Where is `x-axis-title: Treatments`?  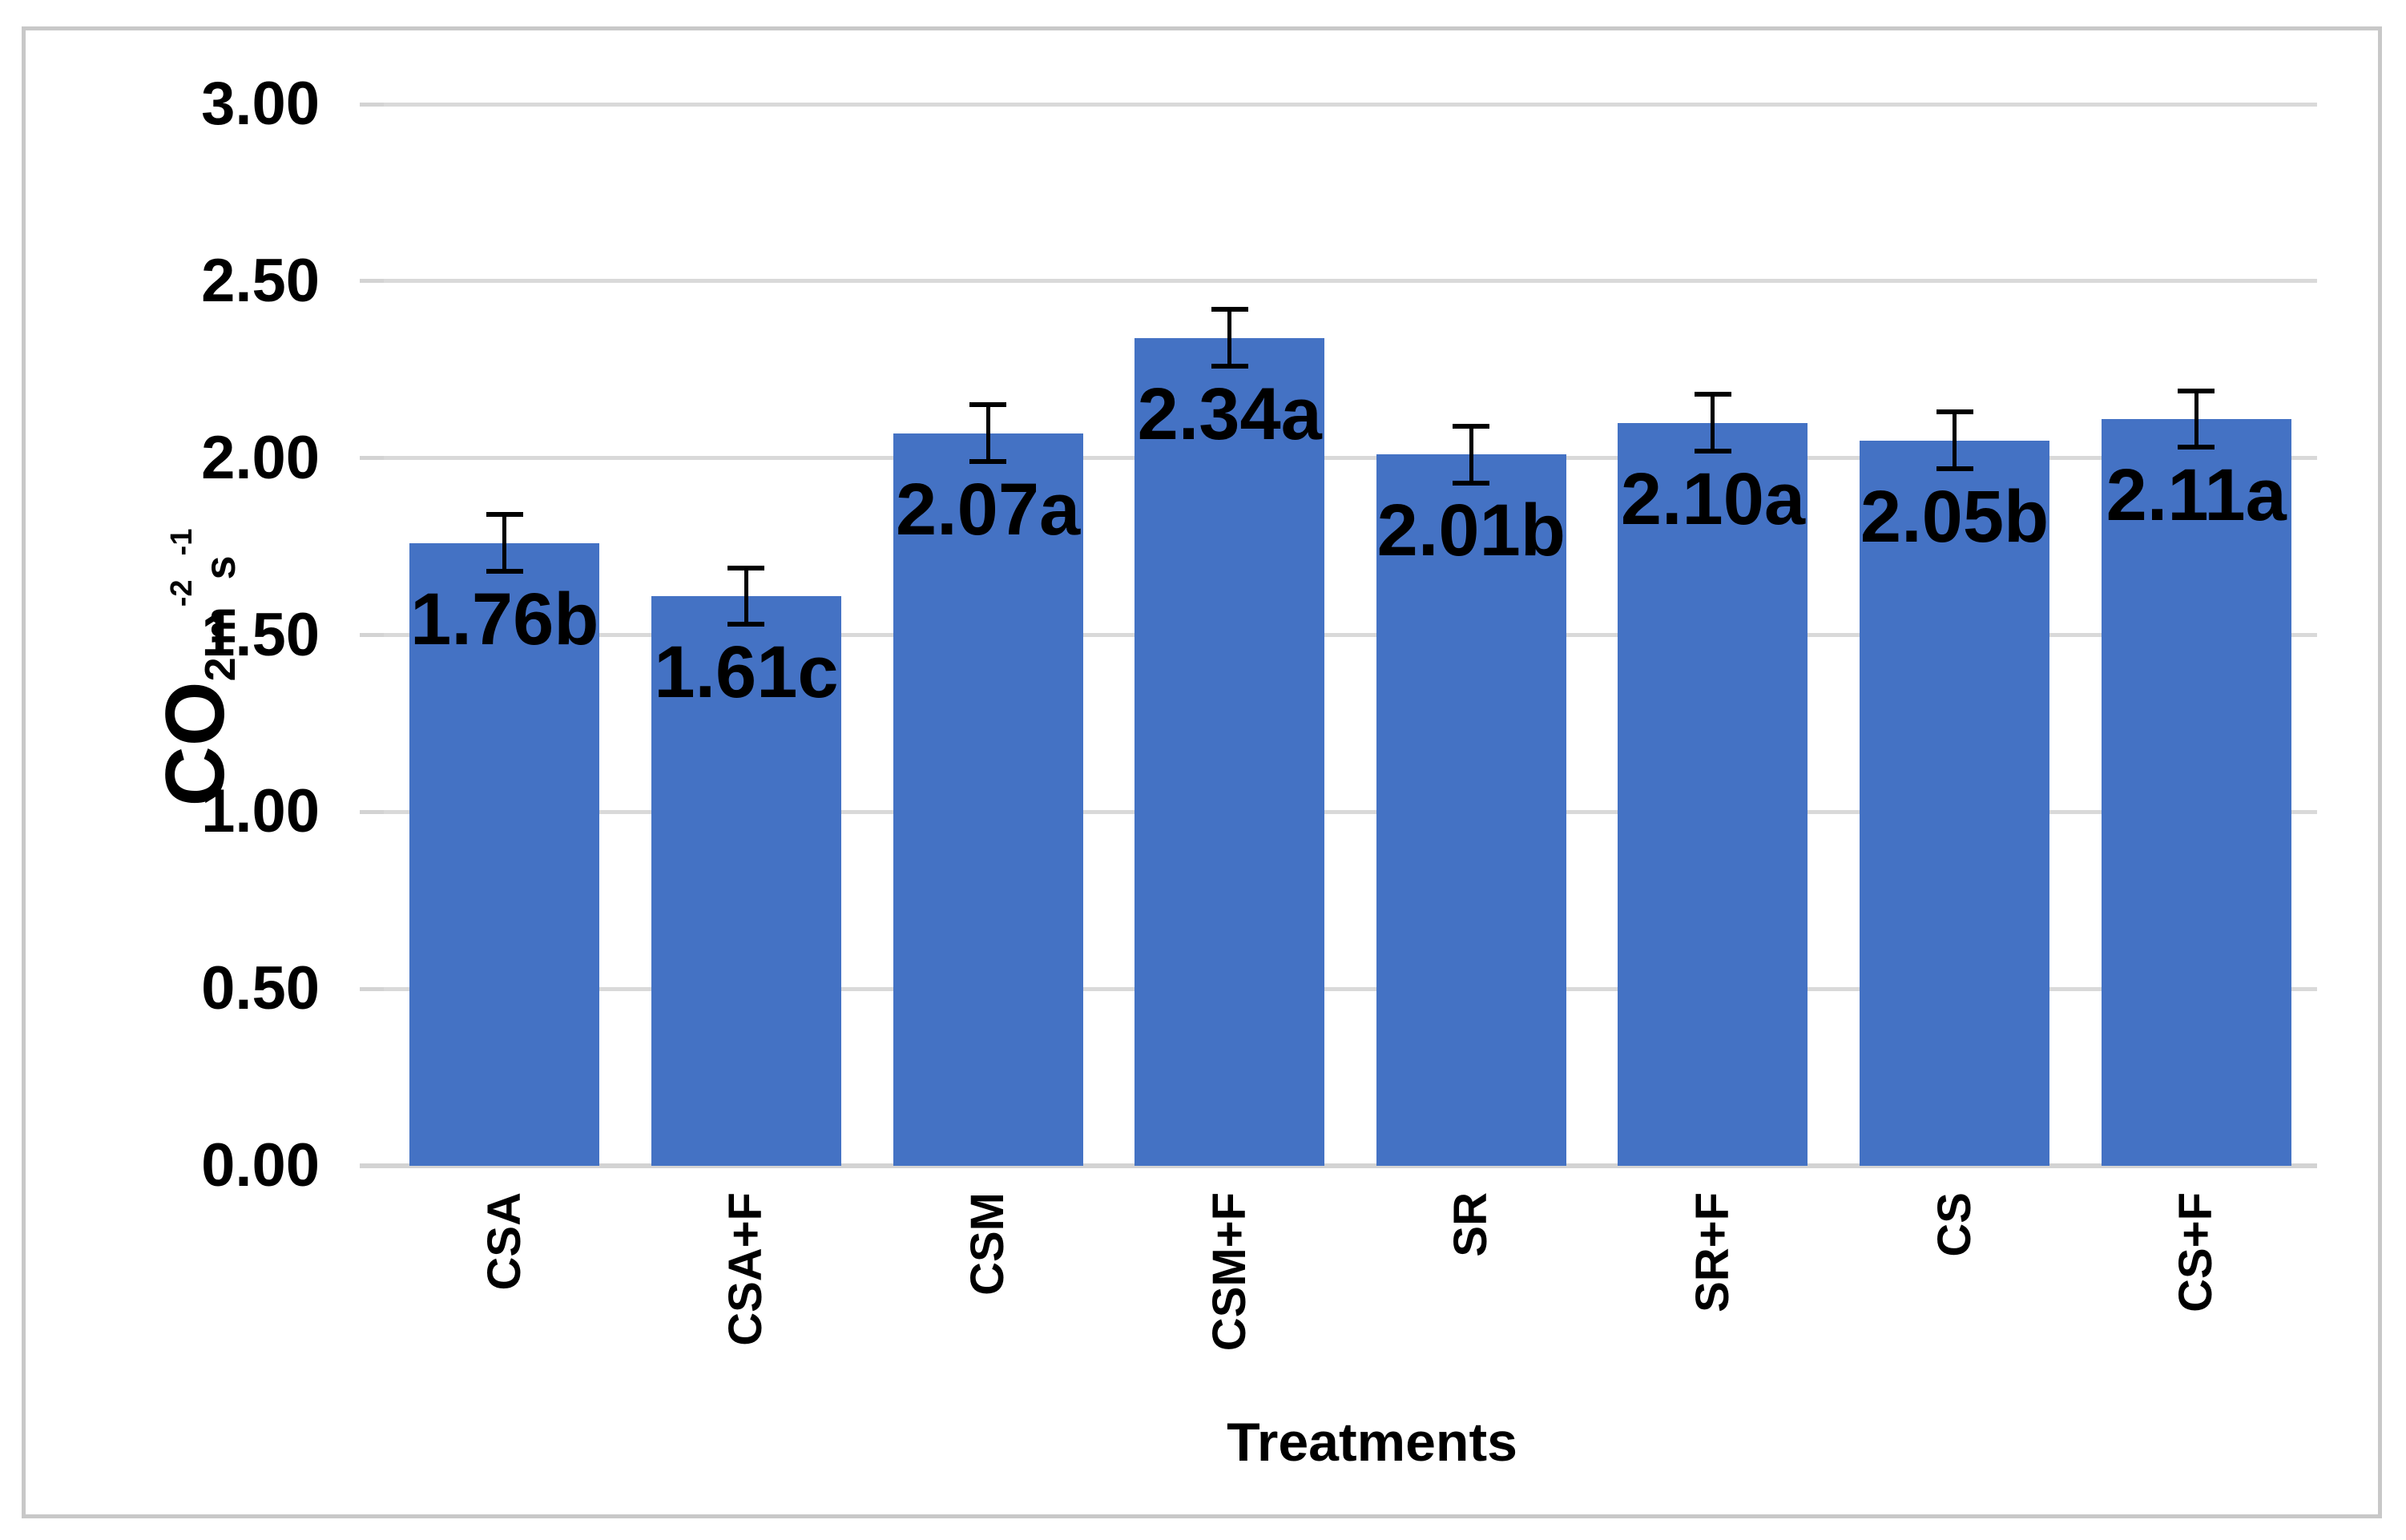
x-axis-title: Treatments is located at coordinates (1372, 1442).